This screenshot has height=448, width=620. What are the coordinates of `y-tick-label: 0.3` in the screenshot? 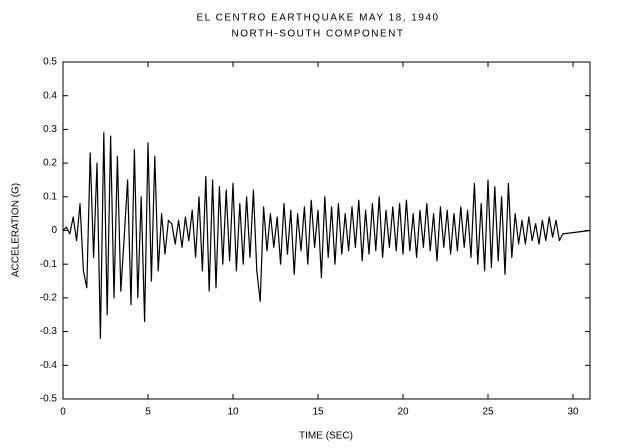 It's located at (50, 129).